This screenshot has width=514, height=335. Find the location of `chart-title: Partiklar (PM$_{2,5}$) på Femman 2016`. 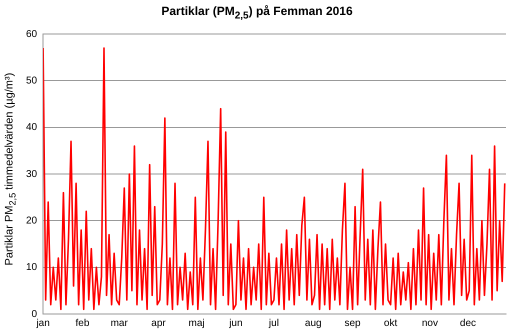

chart-title: Partiklar (PM$_{2,5}$) på Femman 2016 is located at coordinates (257, 13).